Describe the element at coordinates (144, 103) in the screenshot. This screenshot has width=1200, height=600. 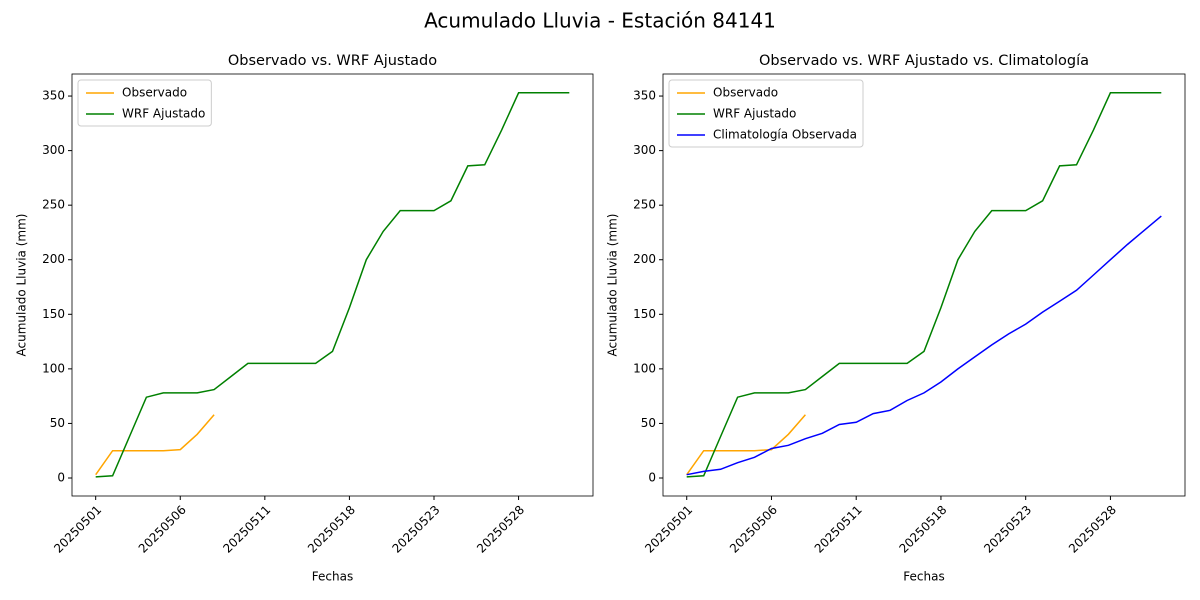
I see `legend: Observado WRF Ajustado` at that location.